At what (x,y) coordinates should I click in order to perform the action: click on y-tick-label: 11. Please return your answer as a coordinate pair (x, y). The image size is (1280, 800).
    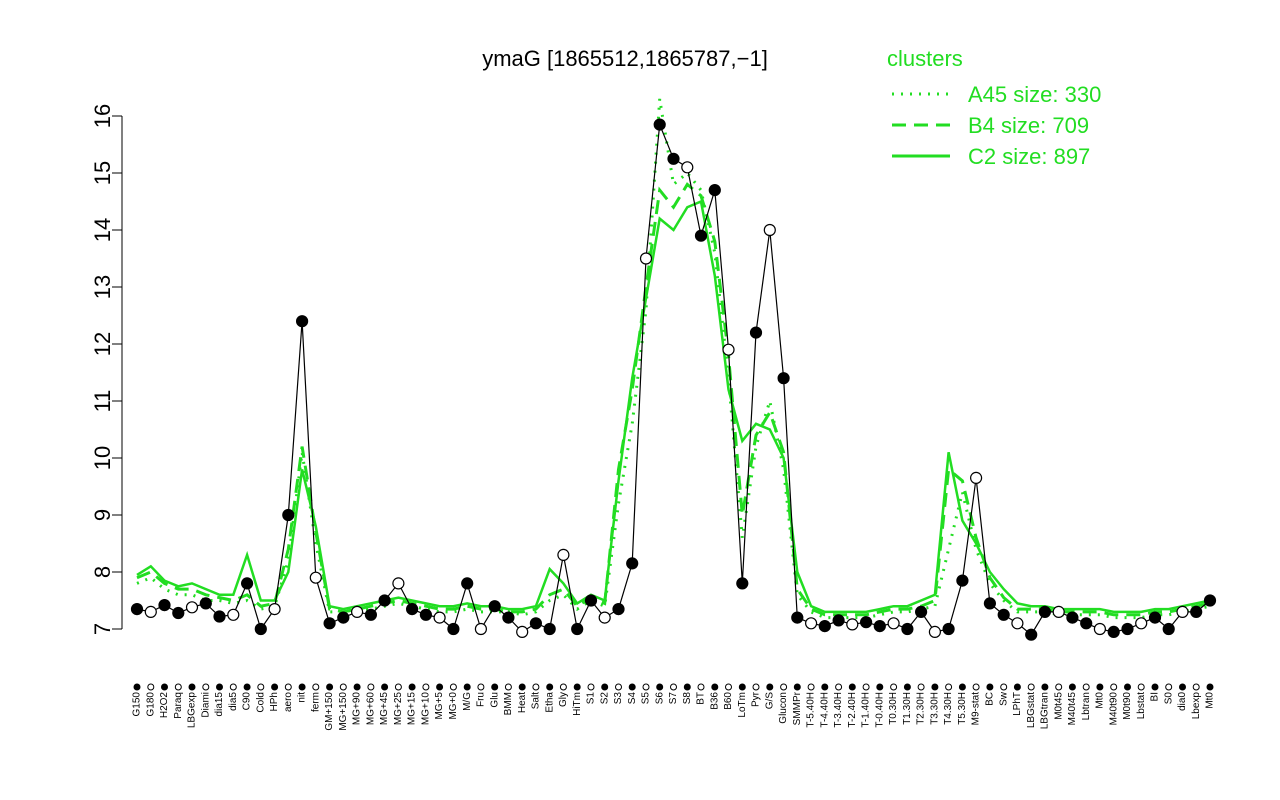
    Looking at the image, I should click on (102, 401).